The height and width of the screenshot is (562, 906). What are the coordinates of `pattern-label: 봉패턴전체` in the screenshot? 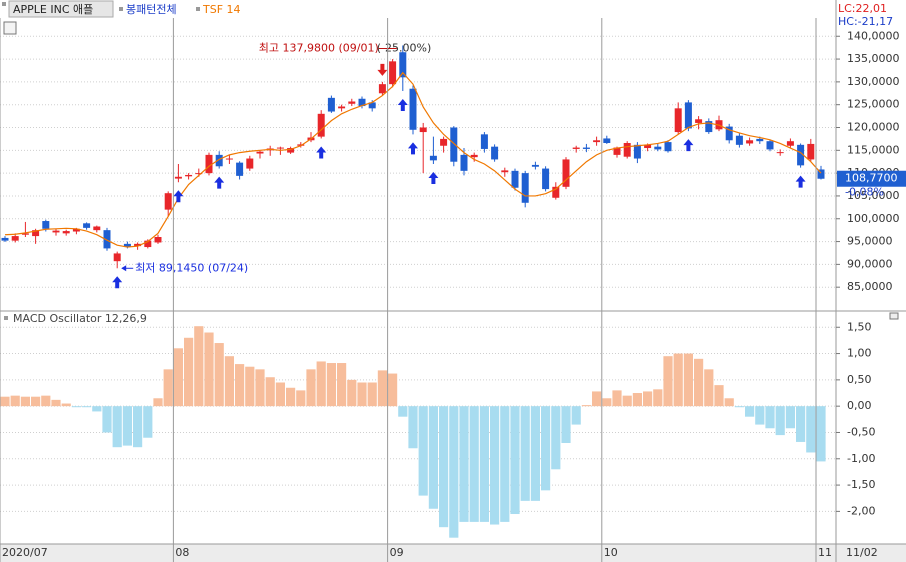 It's located at (151, 9).